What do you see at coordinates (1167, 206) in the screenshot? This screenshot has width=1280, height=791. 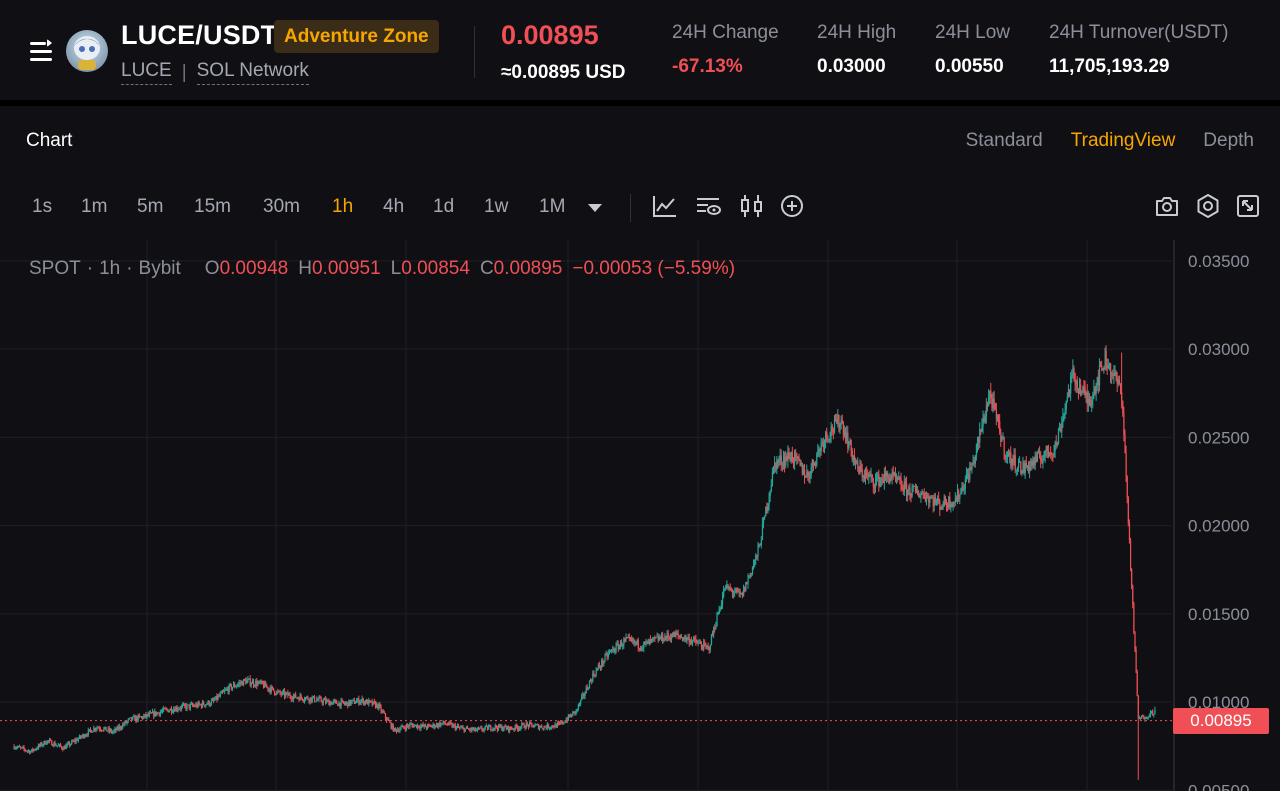 I see `camera-icon` at bounding box center [1167, 206].